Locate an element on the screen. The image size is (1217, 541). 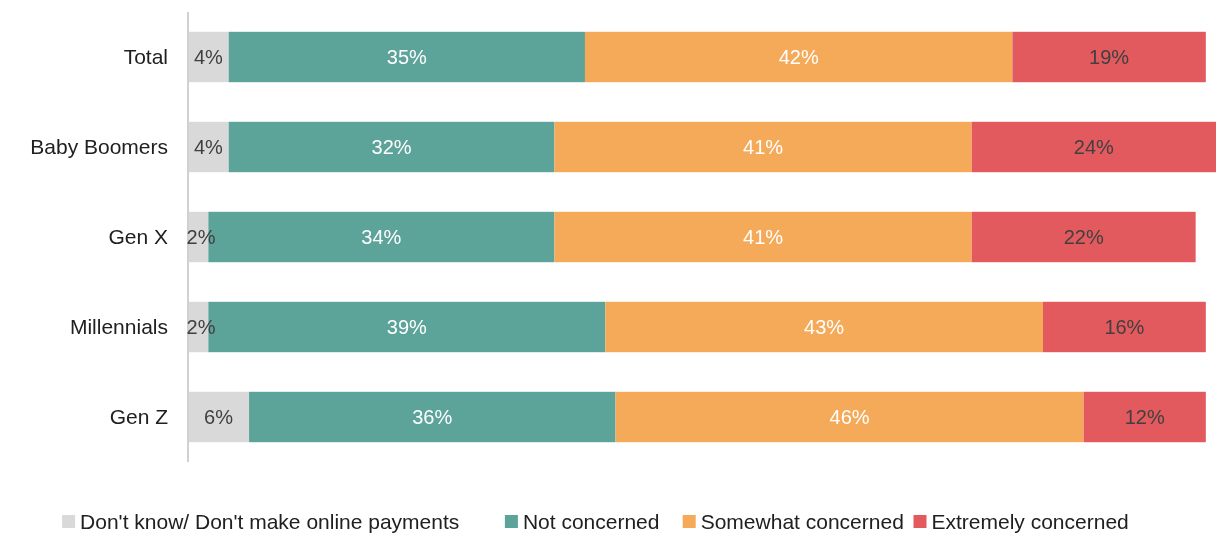
y-tick-label: Millennials is located at coordinates (118, 327).